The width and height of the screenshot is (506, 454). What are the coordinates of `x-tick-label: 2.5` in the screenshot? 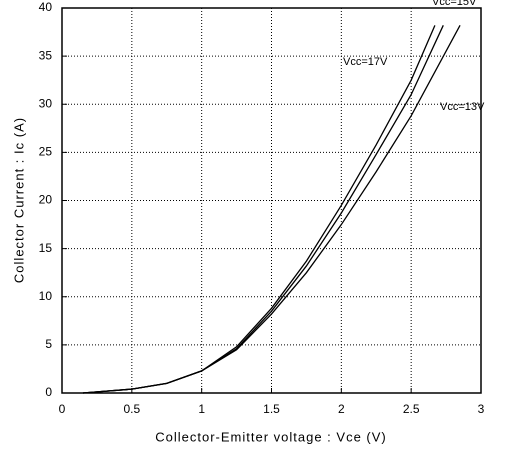 It's located at (411, 409).